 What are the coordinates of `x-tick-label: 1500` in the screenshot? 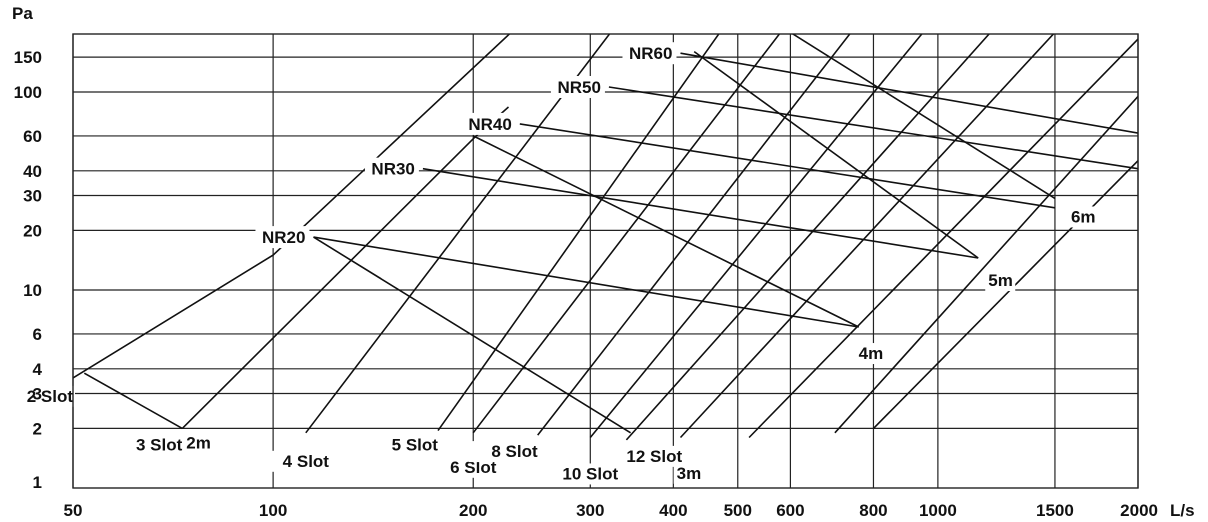 It's located at (1055, 510).